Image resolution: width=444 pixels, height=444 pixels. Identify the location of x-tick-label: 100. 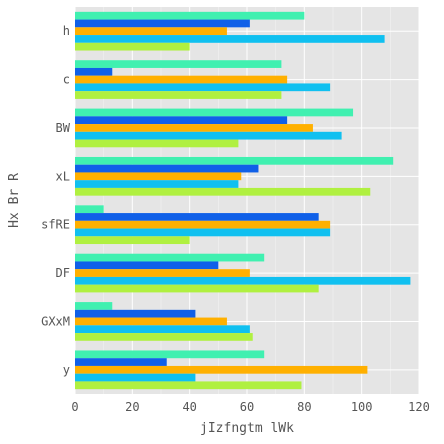
(362, 407).